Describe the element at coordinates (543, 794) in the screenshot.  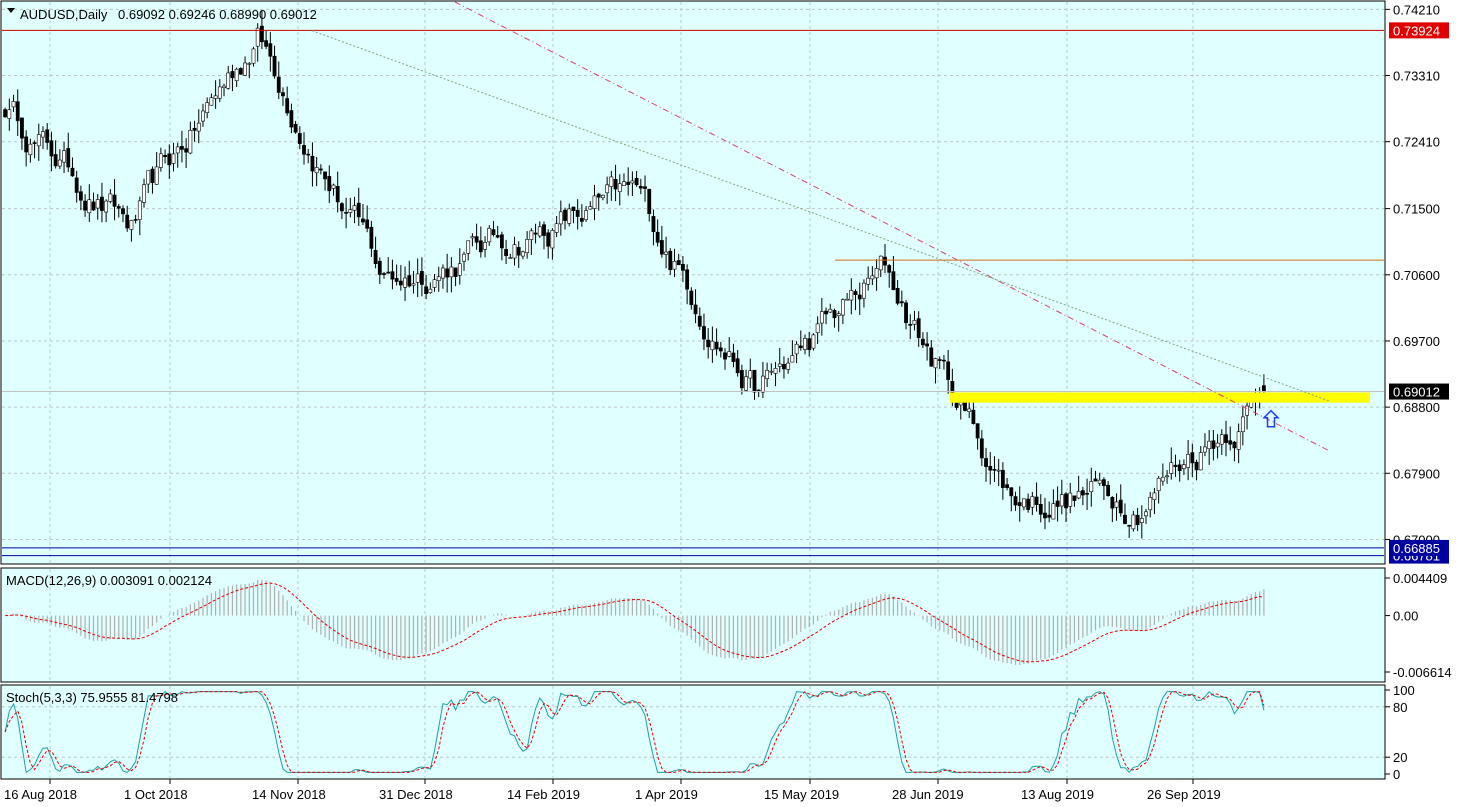
I see `x-tick-label: 14 Feb 2019` at that location.